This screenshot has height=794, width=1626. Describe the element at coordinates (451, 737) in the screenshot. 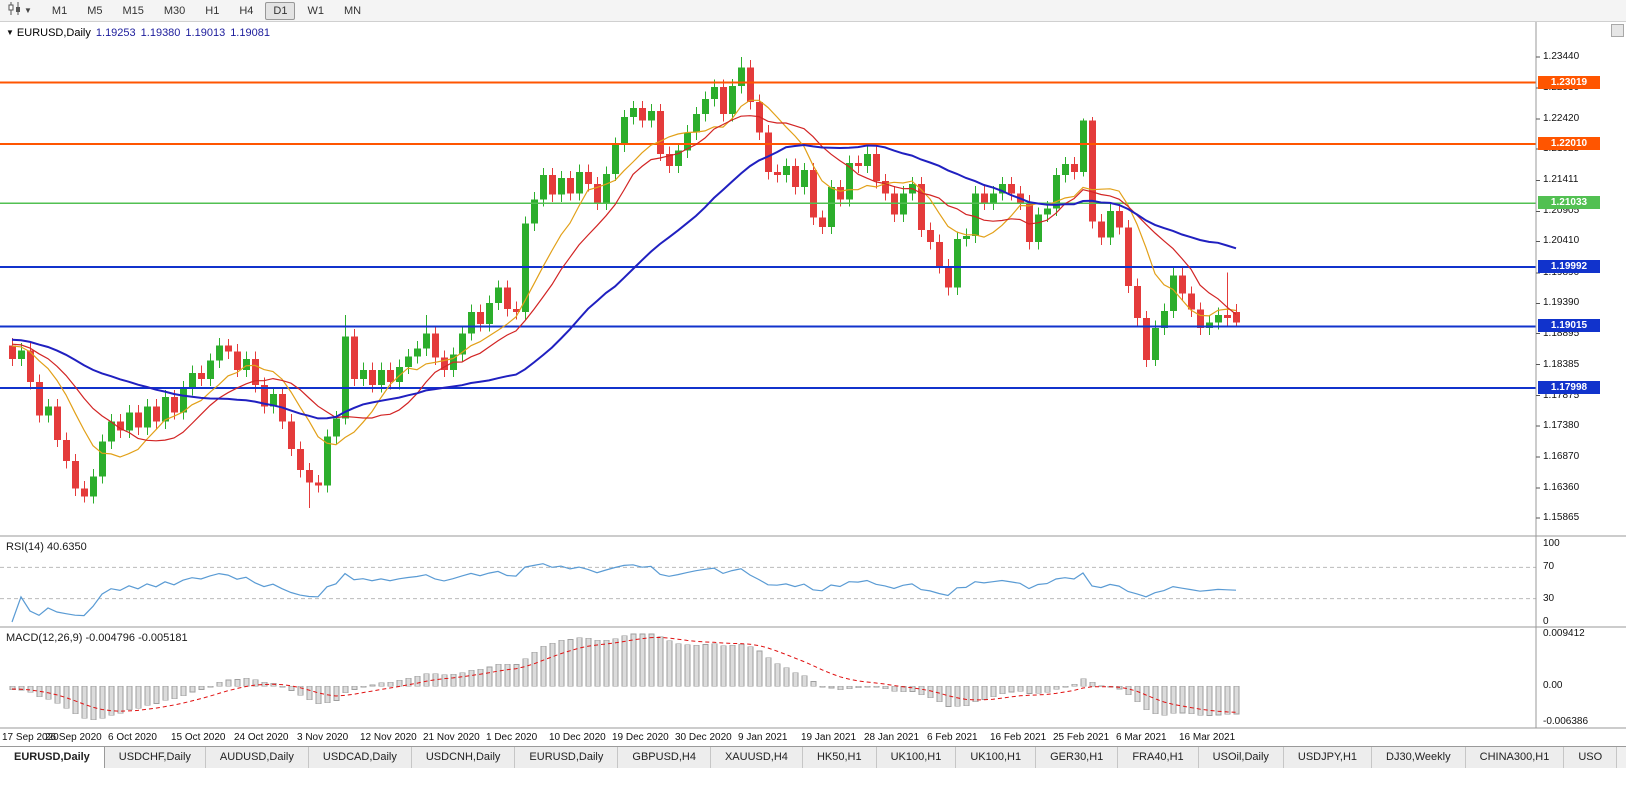

I see `date-label: 21 Nov 2020` at that location.